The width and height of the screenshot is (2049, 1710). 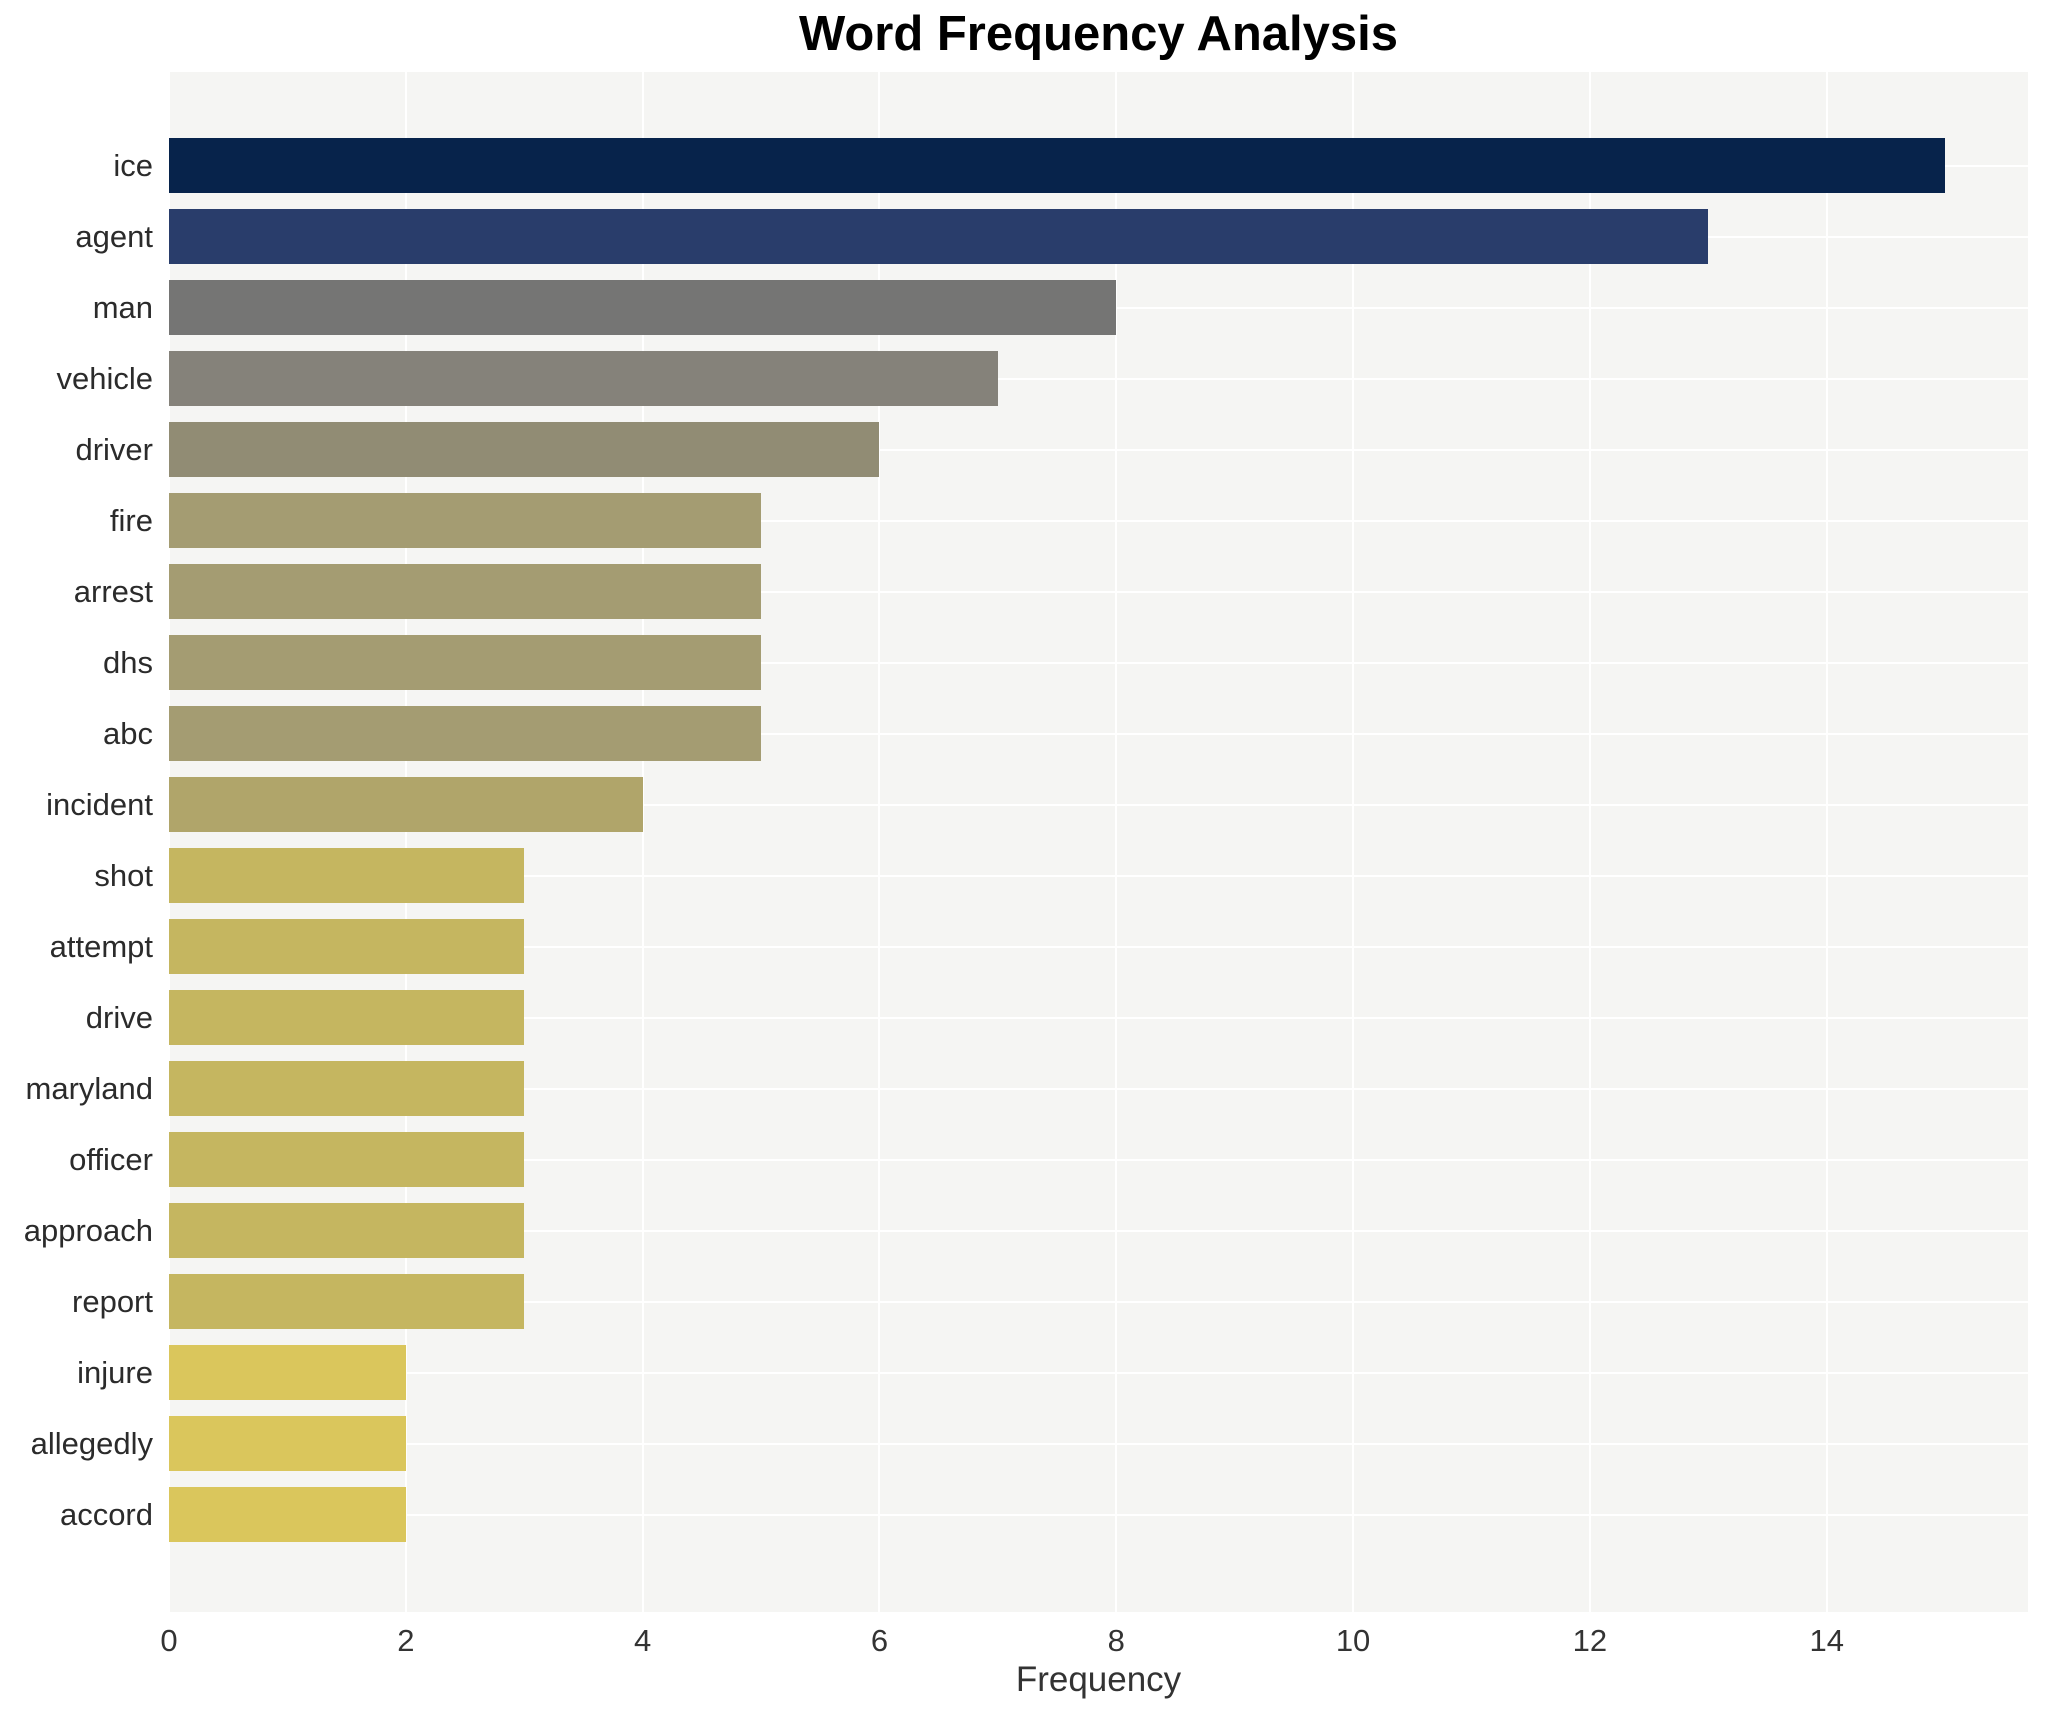 I want to click on category-label: drive, so click(x=119, y=1017).